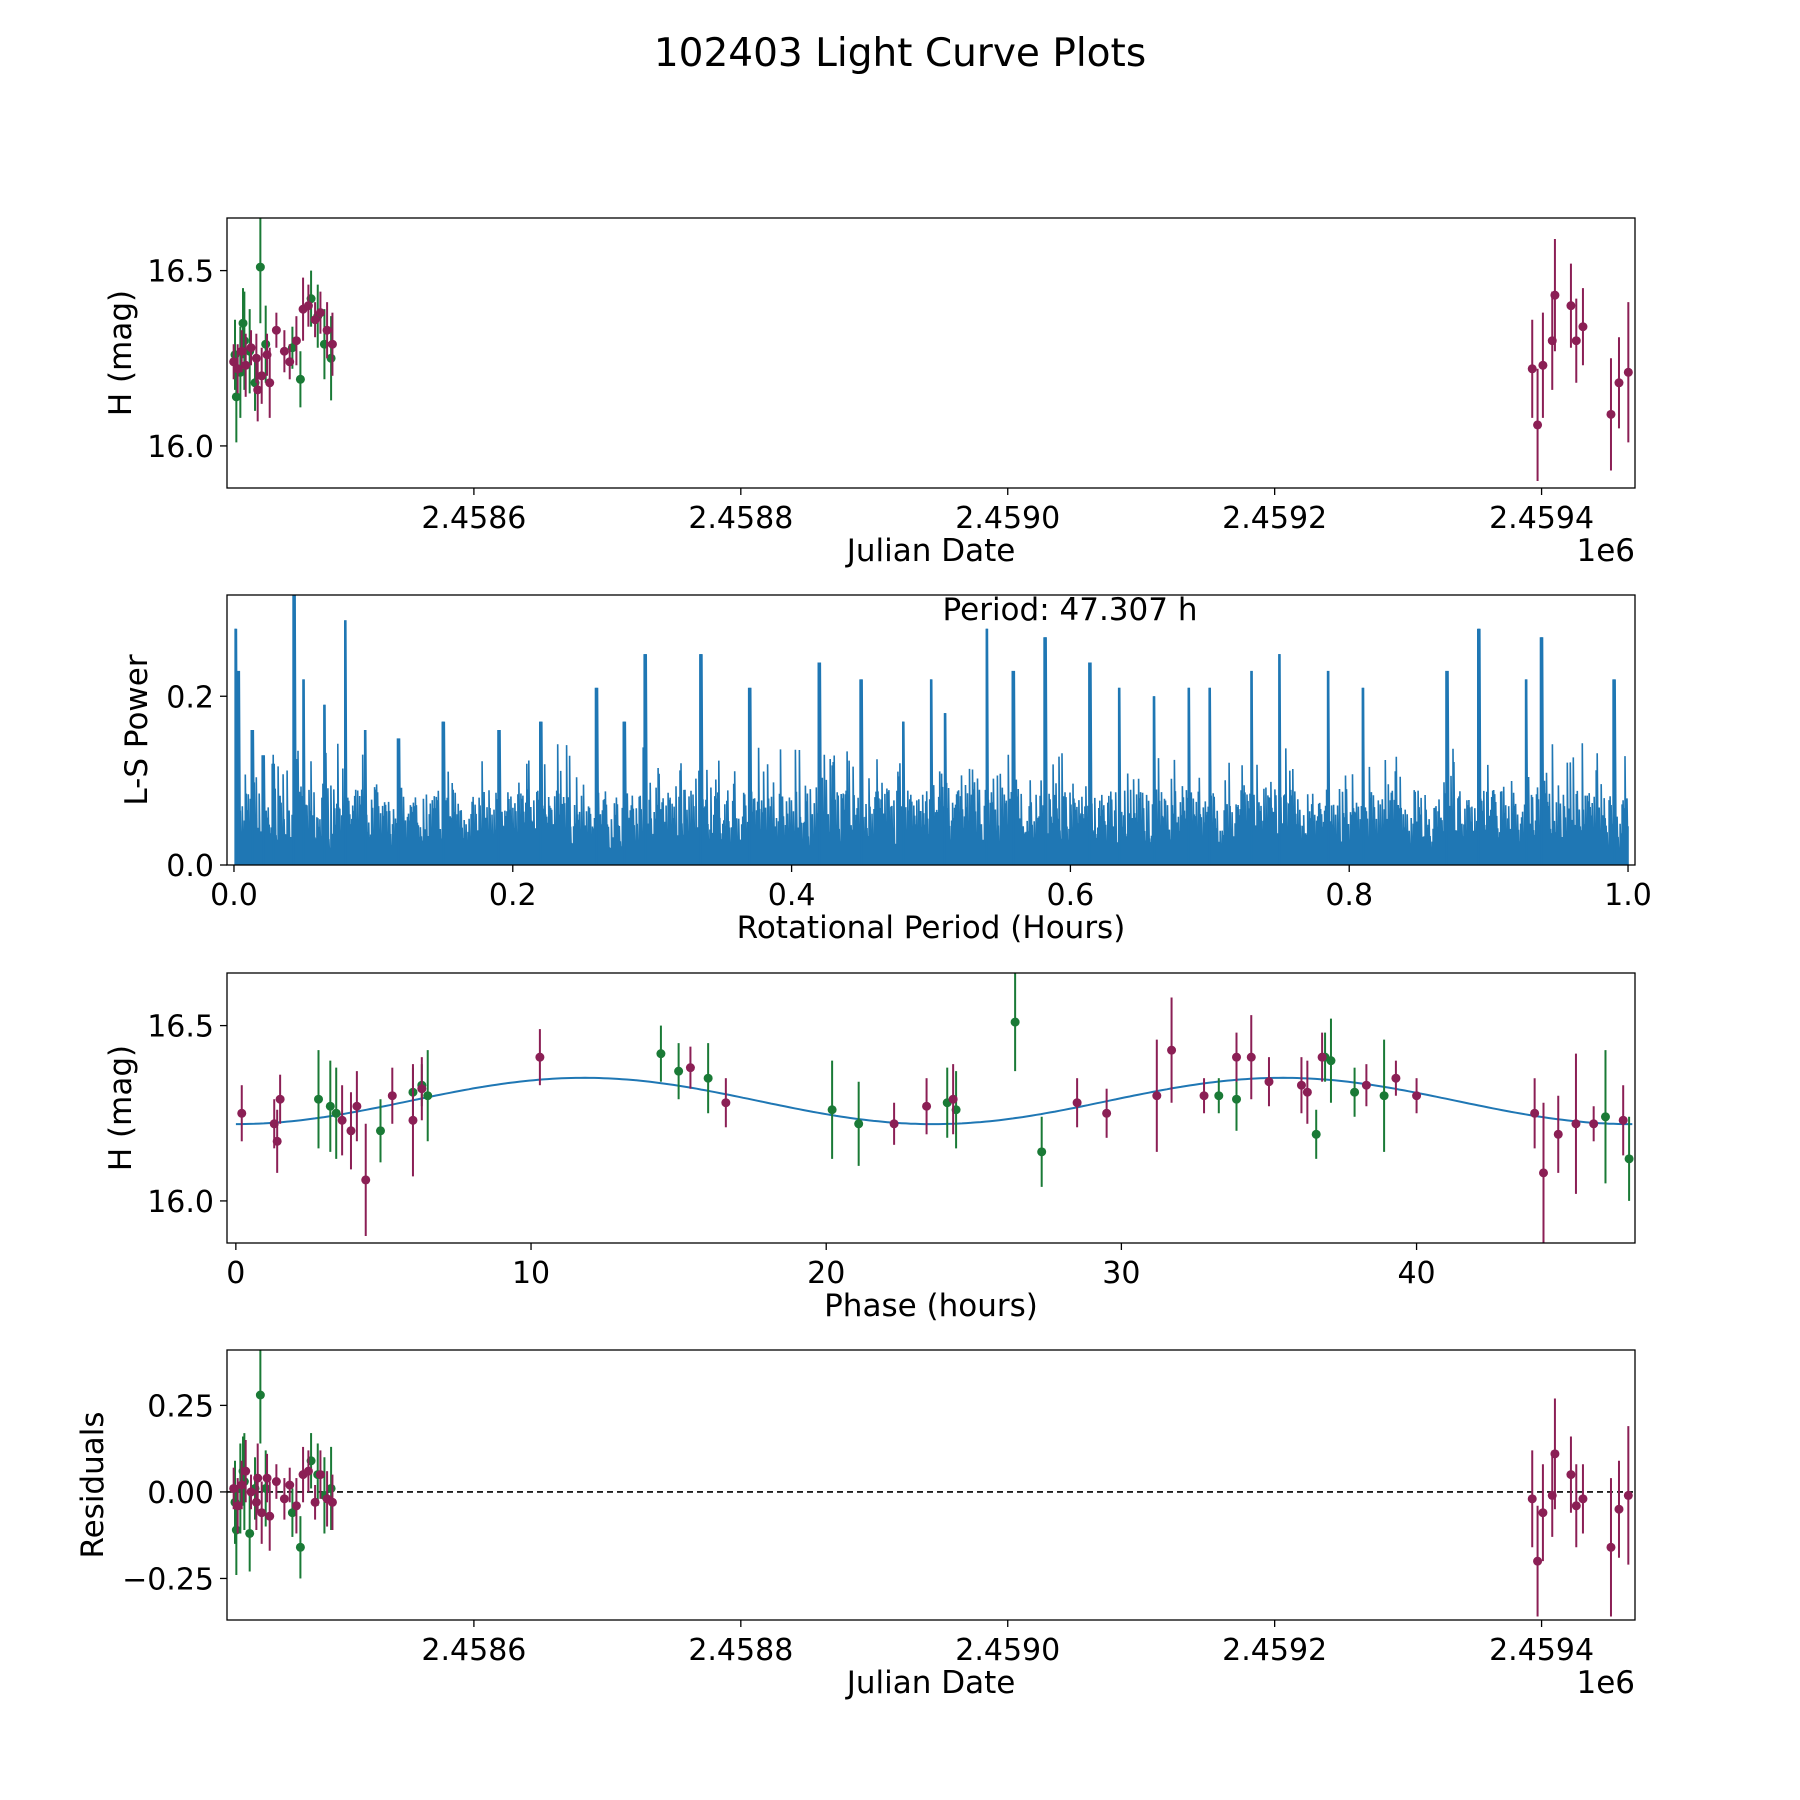  I want to click on lightcurve-ytick-label: 16.5, so click(180, 272).